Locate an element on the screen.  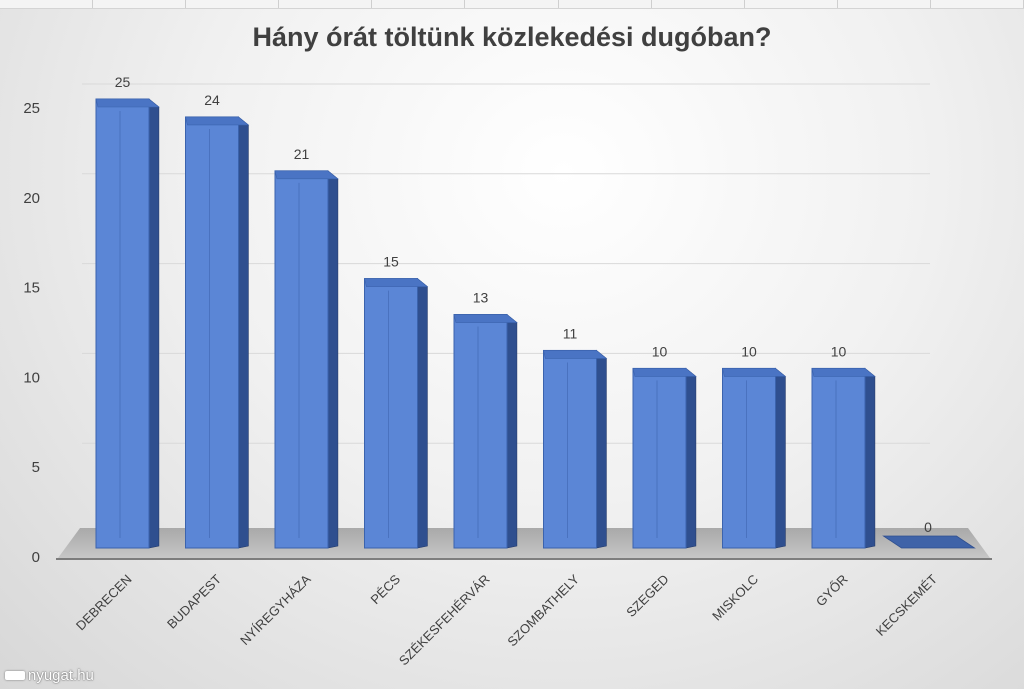
x-tick-label: SZÉKESFEHÉRVÁR is located at coordinates (444, 620).